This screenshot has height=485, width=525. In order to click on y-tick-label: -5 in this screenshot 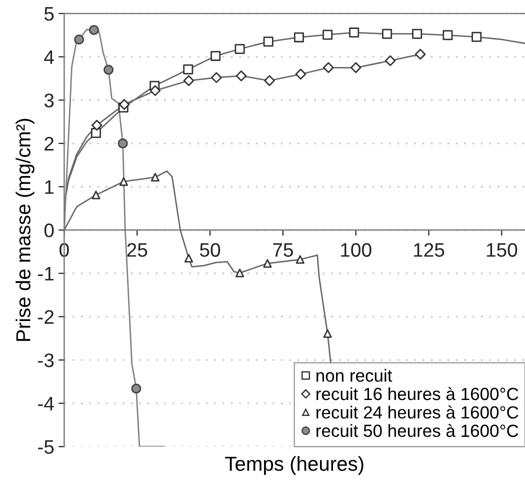, I will do `click(46, 447)`.